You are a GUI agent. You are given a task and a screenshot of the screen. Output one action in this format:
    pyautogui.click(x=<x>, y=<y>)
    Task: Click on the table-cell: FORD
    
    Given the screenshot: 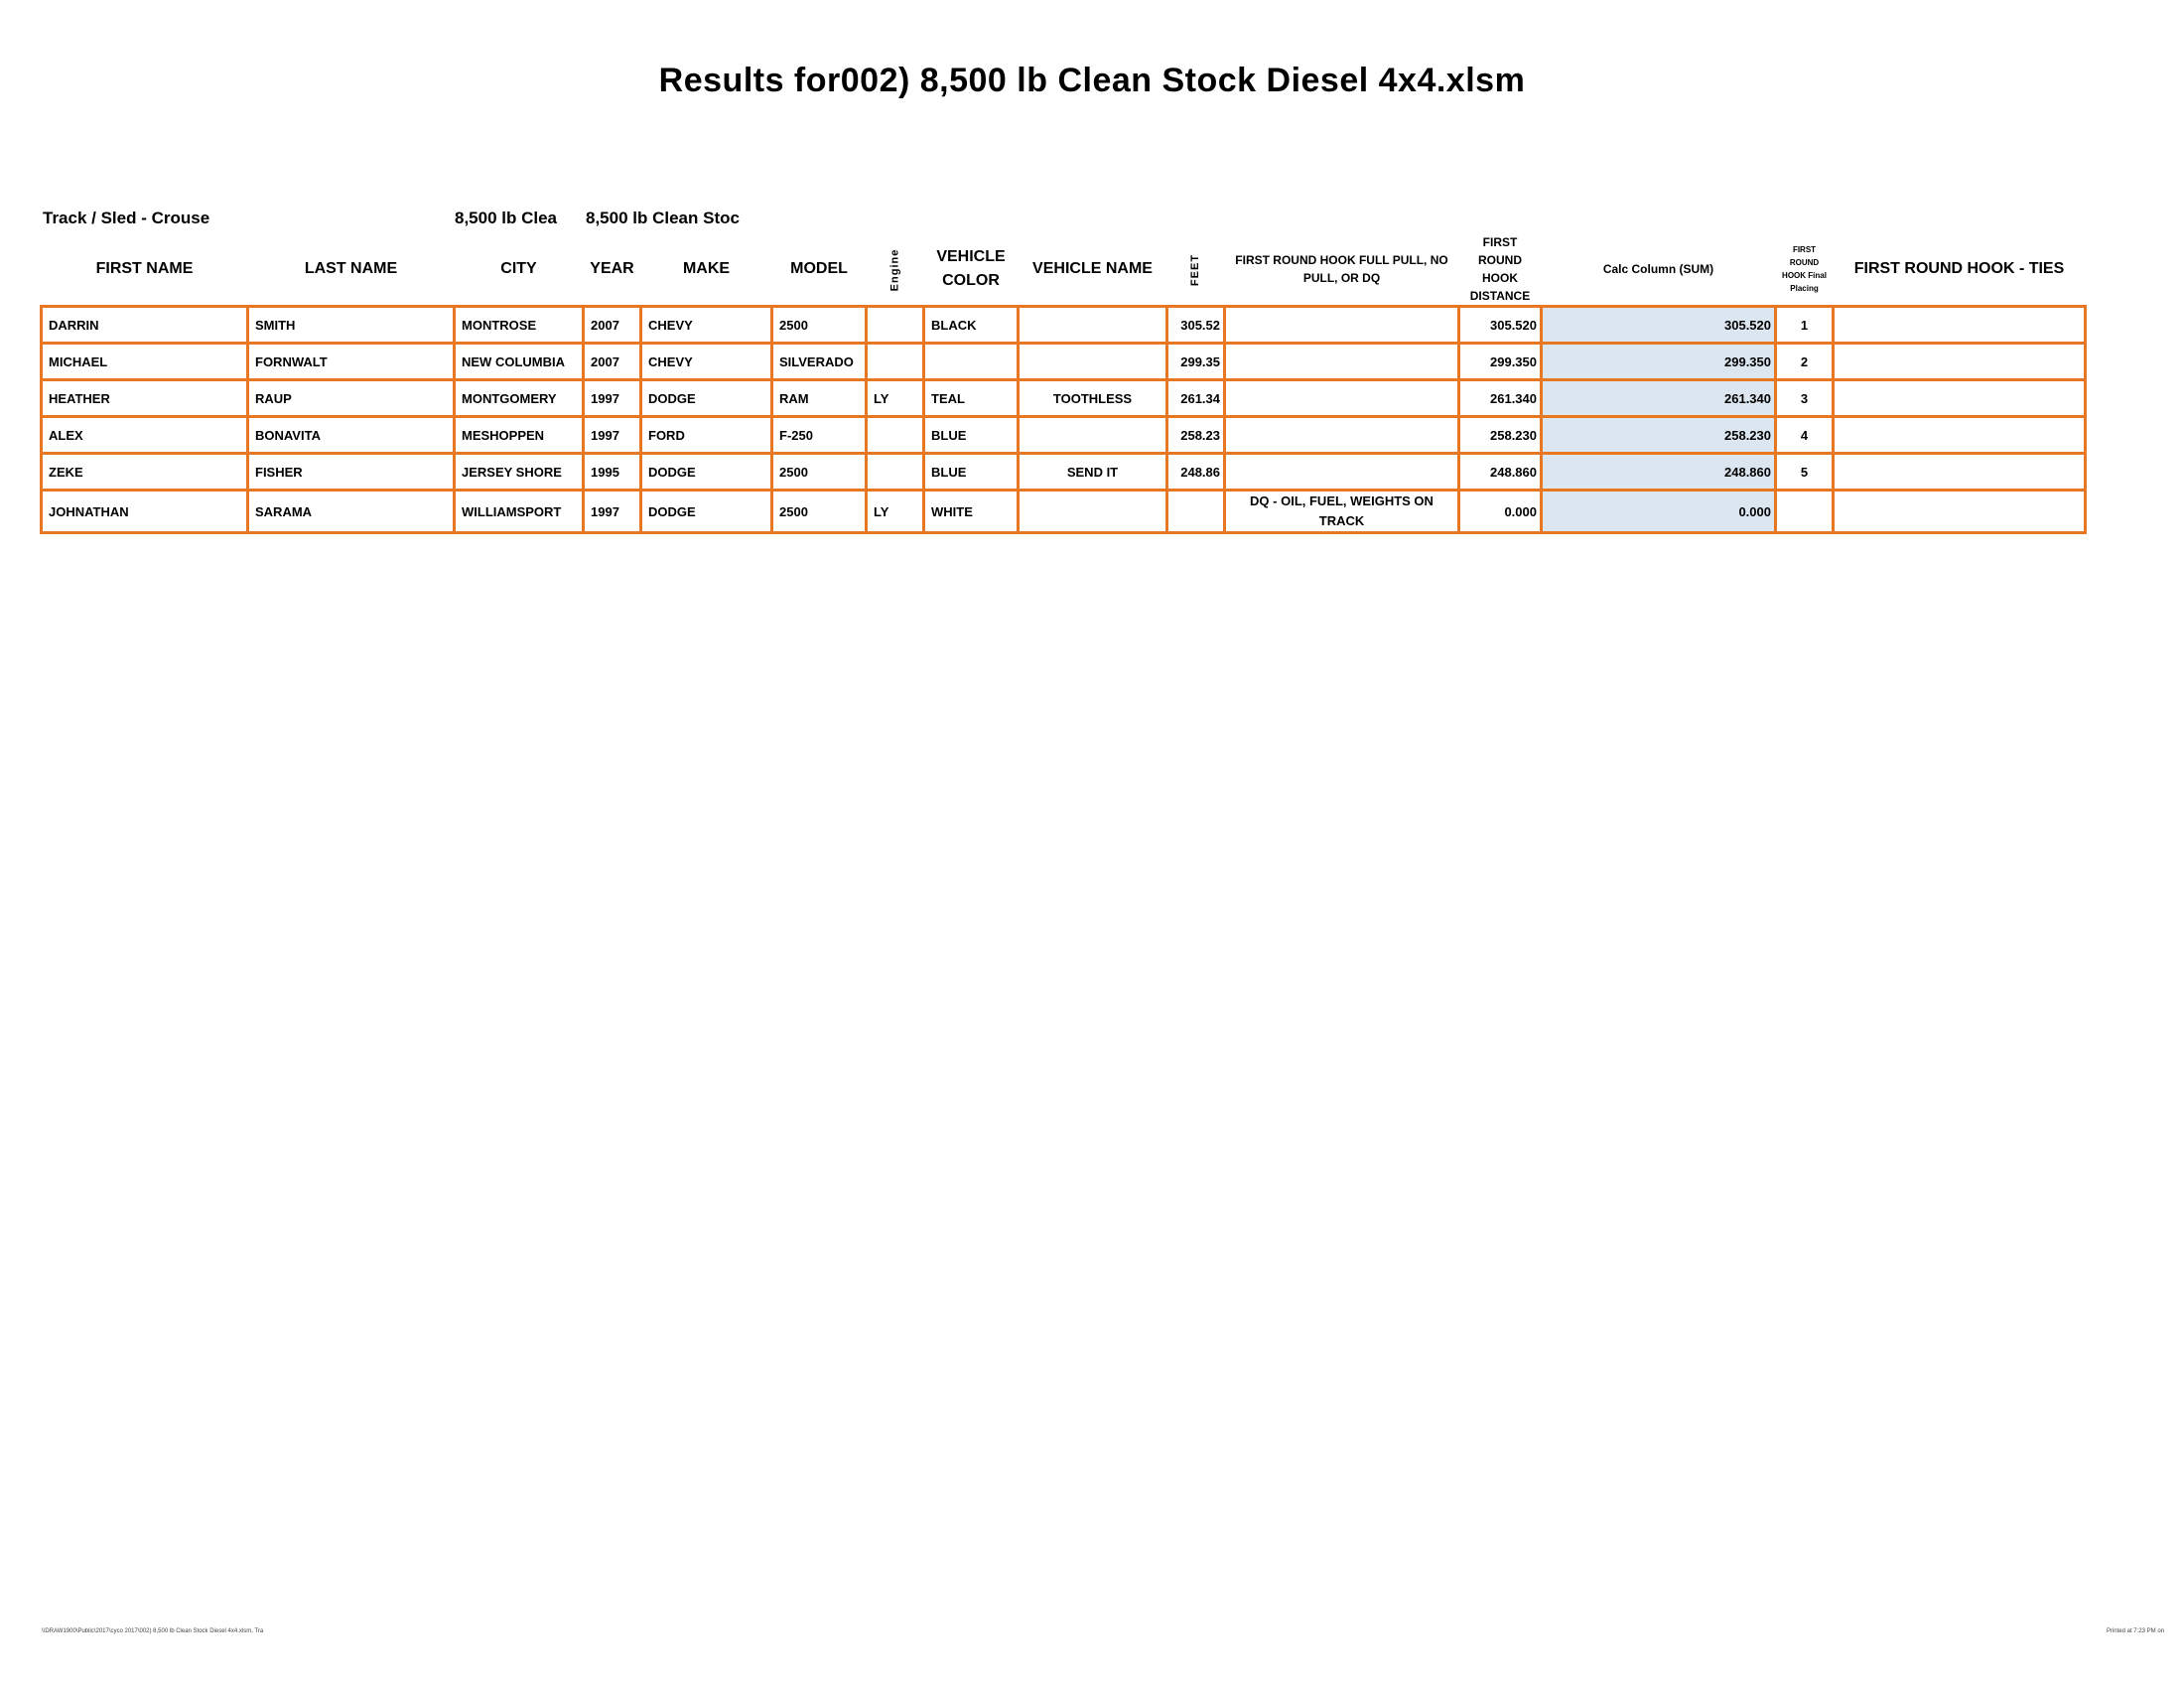 What is the action you would take?
    pyautogui.click(x=706, y=435)
    